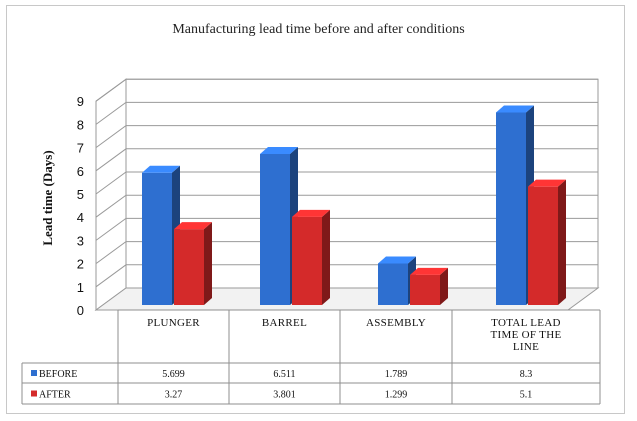 This screenshot has height=421, width=637. Describe the element at coordinates (80, 264) in the screenshot. I see `y-tick-label: 2` at that location.